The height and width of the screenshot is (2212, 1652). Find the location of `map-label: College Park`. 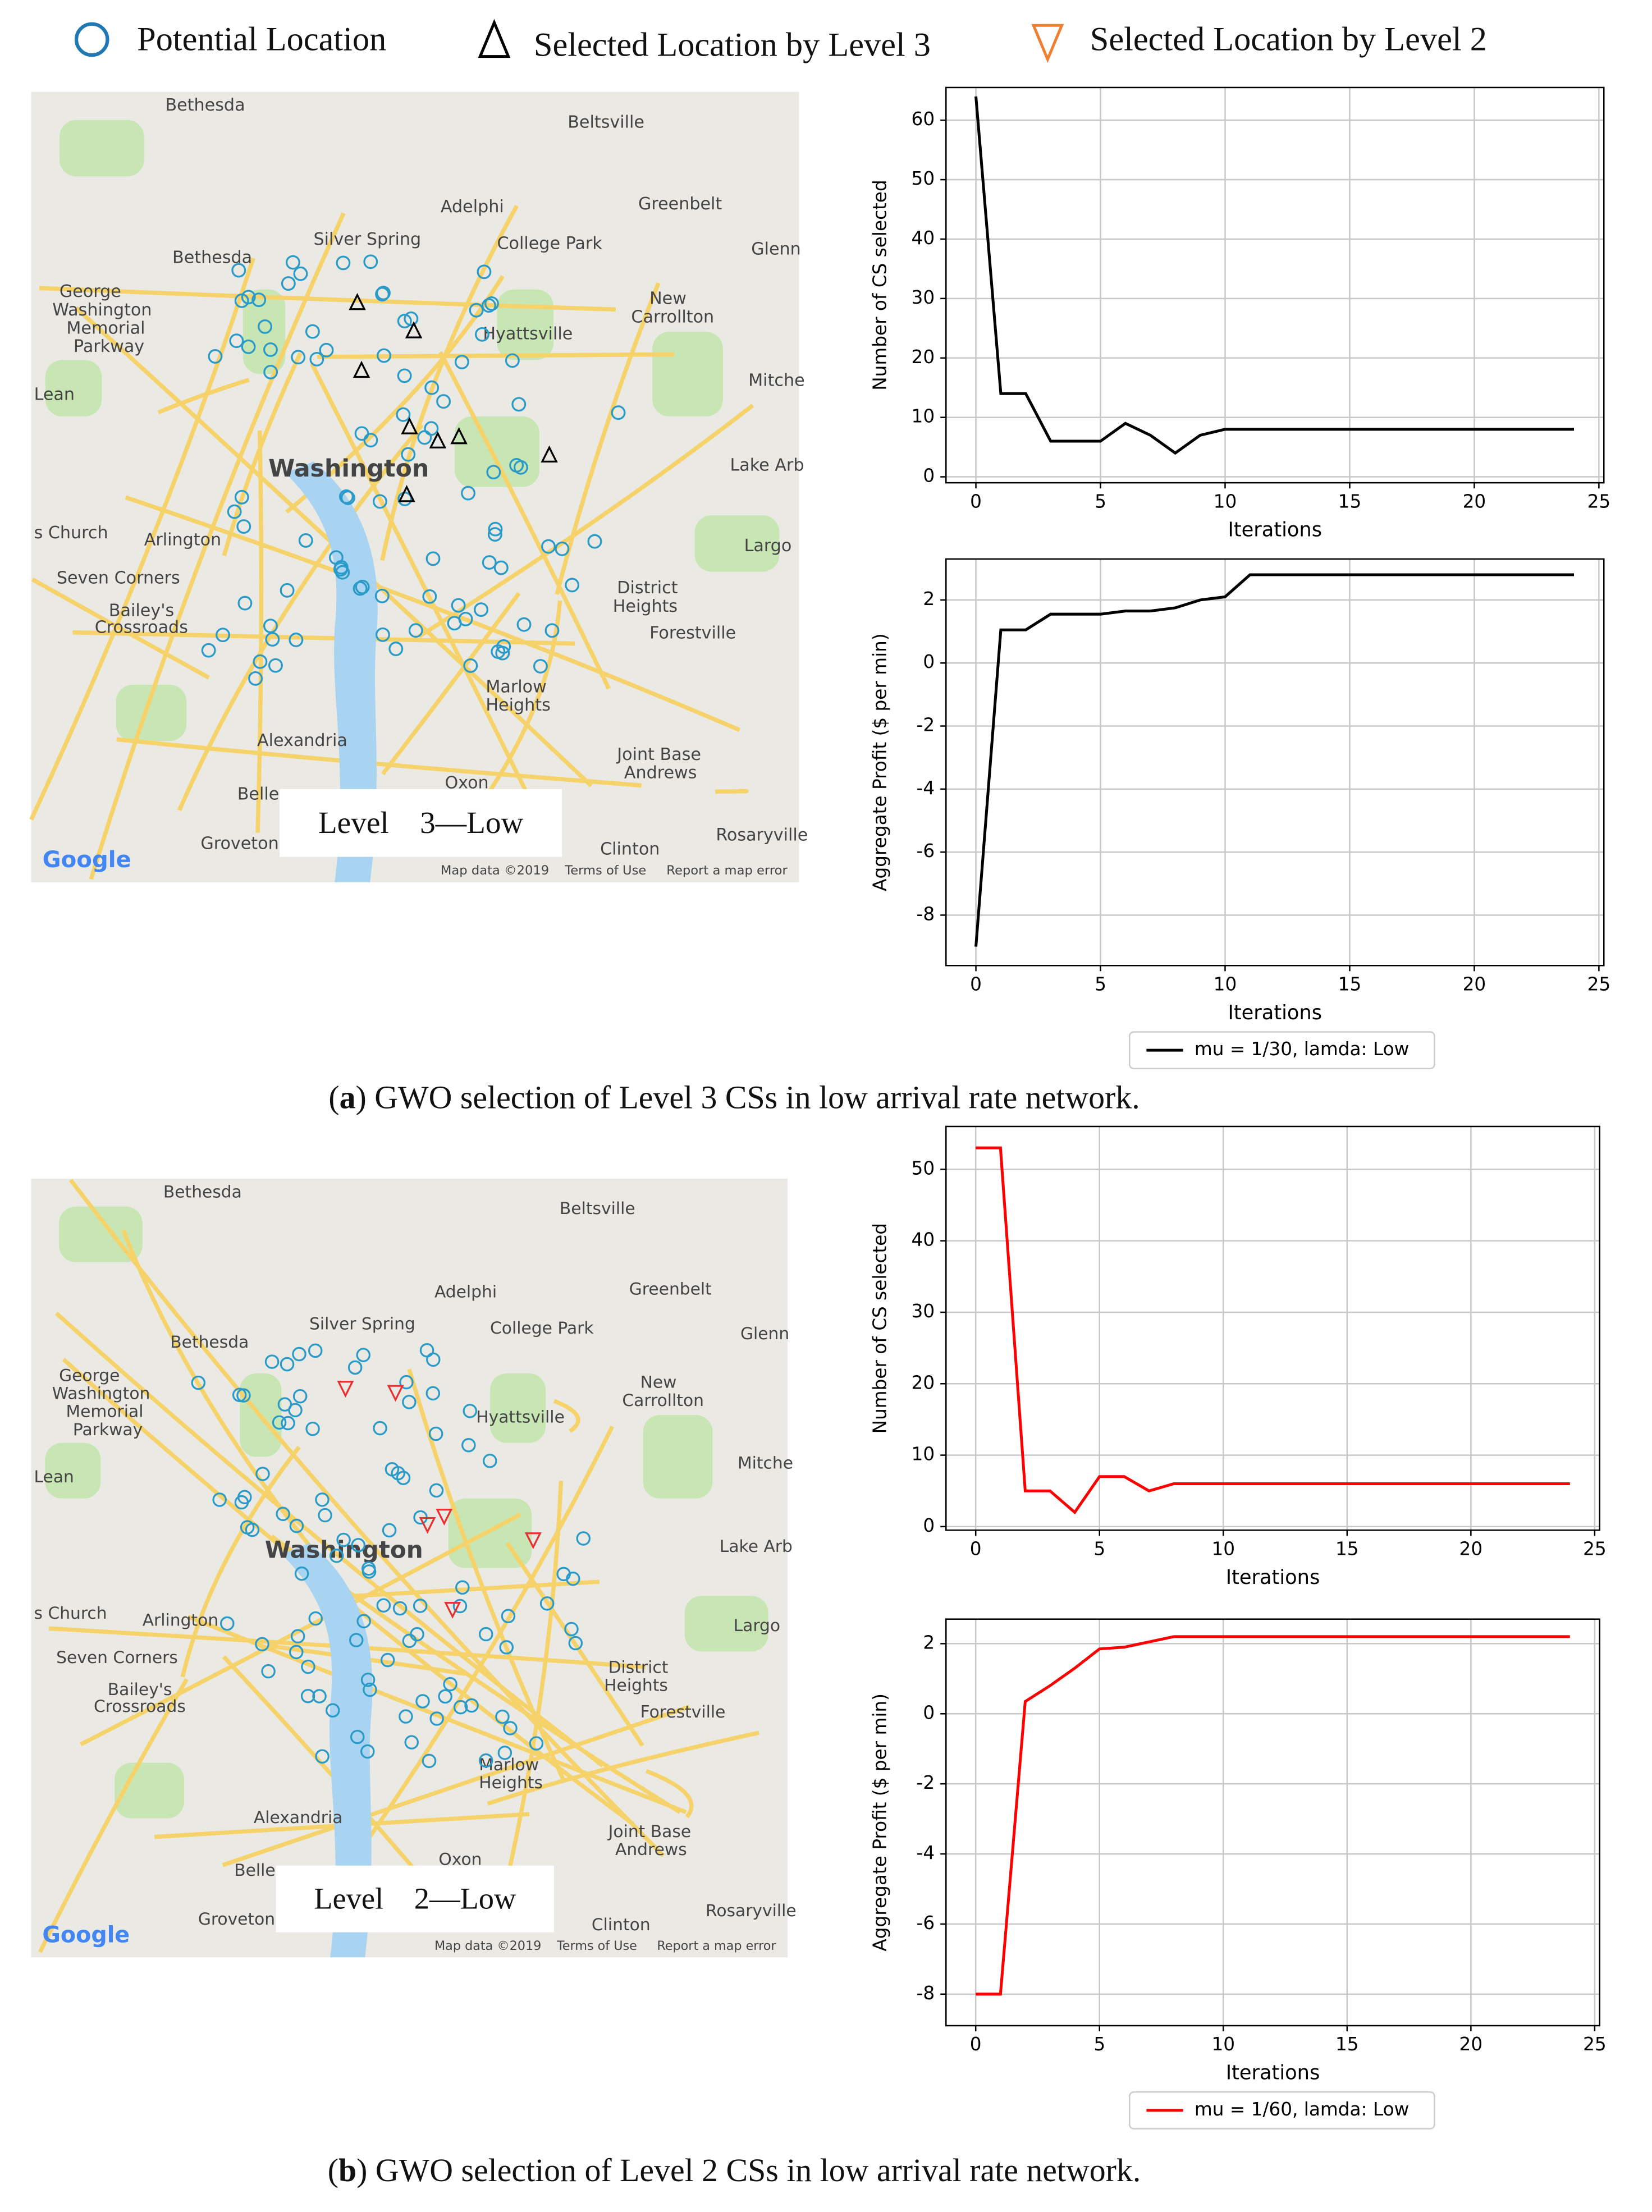

map-label: College Park is located at coordinates (542, 1328).